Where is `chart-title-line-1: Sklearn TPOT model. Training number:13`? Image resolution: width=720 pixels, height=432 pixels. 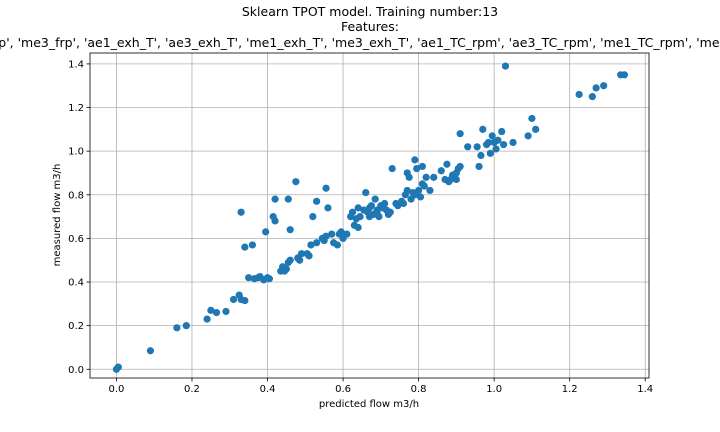 chart-title-line-1: Sklearn TPOT model. Training number:13 is located at coordinates (370, 11).